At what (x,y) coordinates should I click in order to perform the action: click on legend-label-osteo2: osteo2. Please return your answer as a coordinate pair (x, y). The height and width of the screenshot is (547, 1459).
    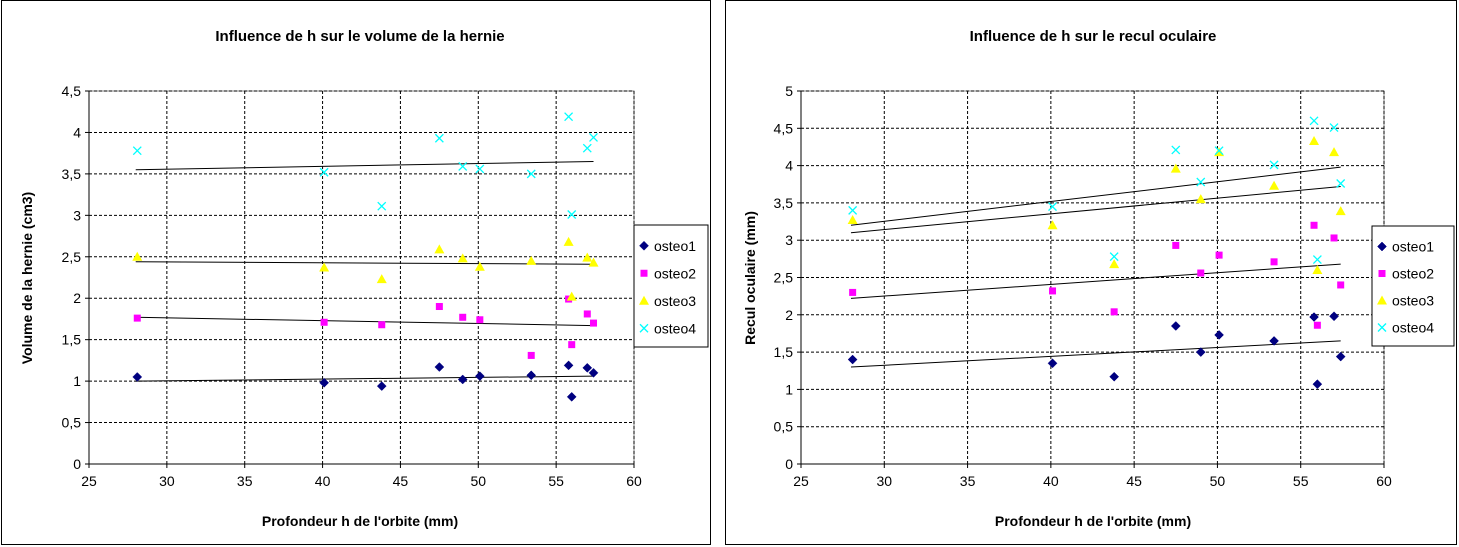
    Looking at the image, I should click on (675, 273).